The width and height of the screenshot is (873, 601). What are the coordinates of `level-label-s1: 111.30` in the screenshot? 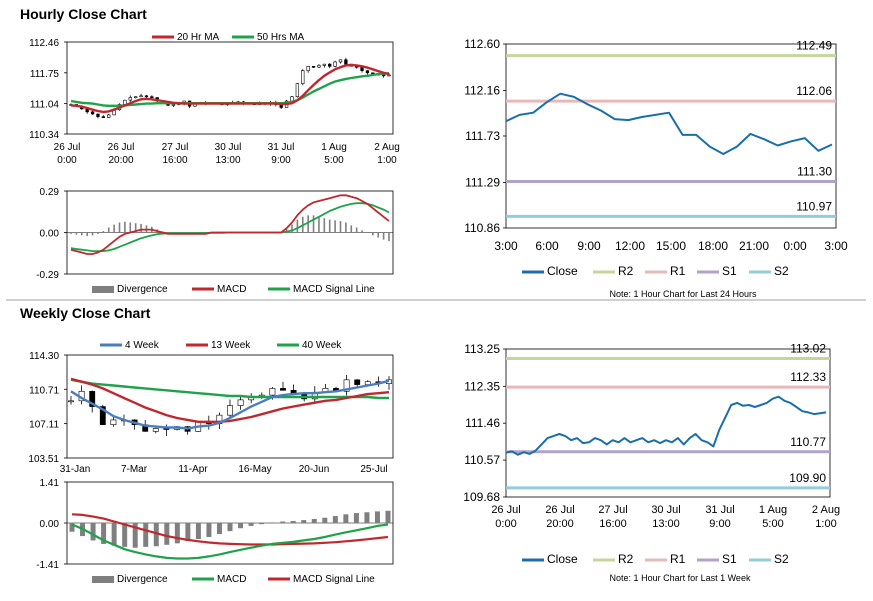 It's located at (814, 171).